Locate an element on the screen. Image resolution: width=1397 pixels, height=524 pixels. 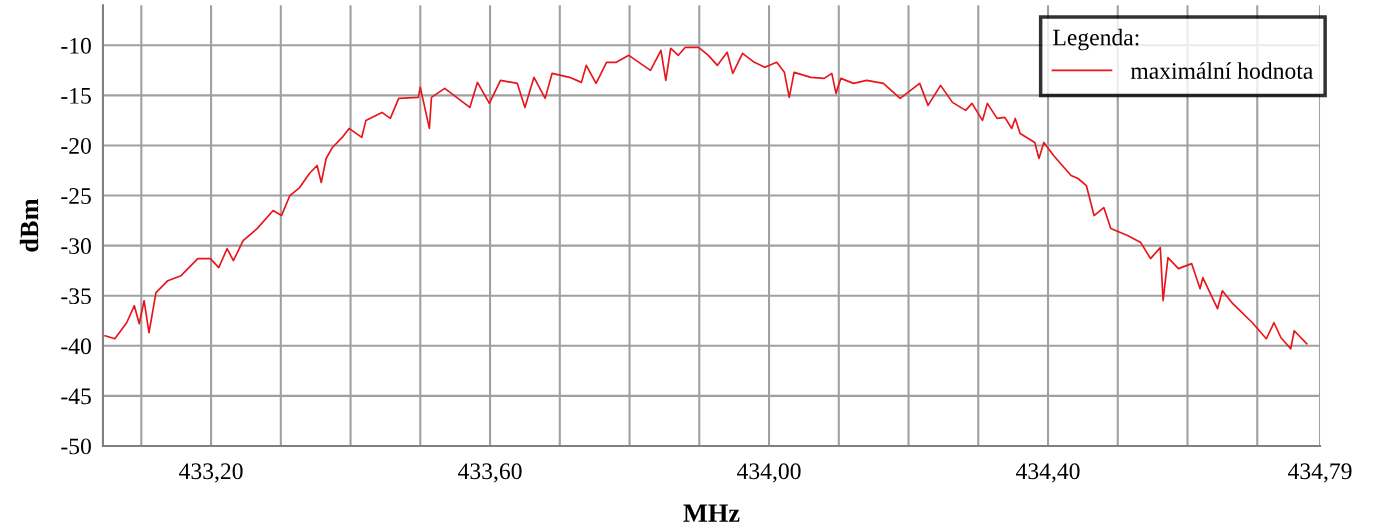
y-axis-title: dBm is located at coordinates (29, 225).